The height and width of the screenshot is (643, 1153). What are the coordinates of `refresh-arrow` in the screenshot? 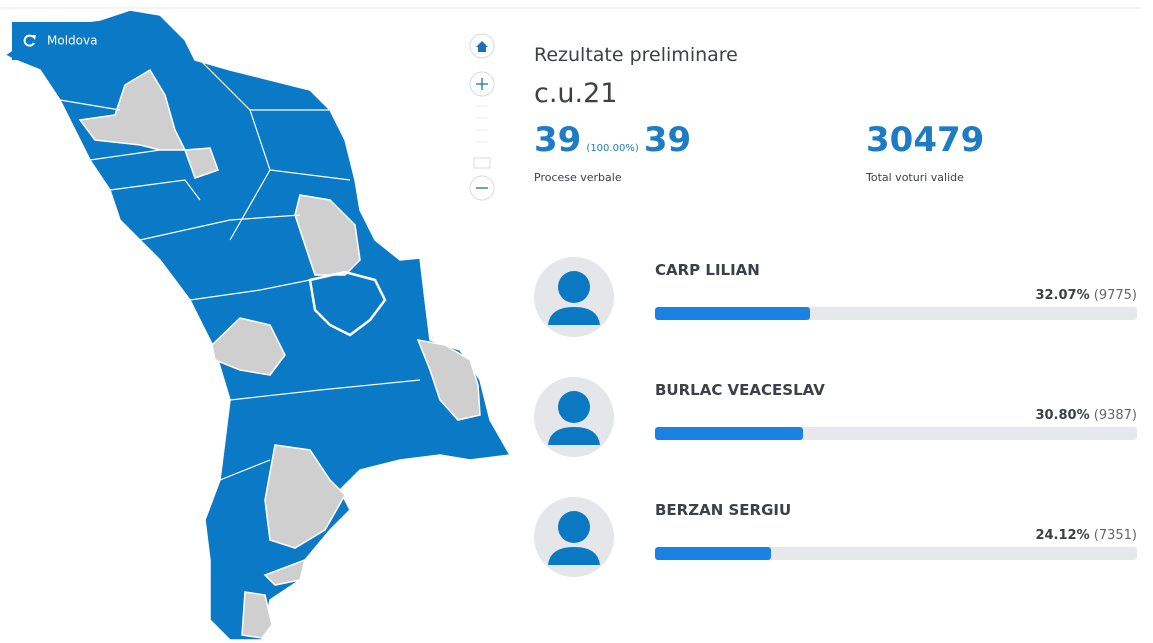 It's located at (33, 37).